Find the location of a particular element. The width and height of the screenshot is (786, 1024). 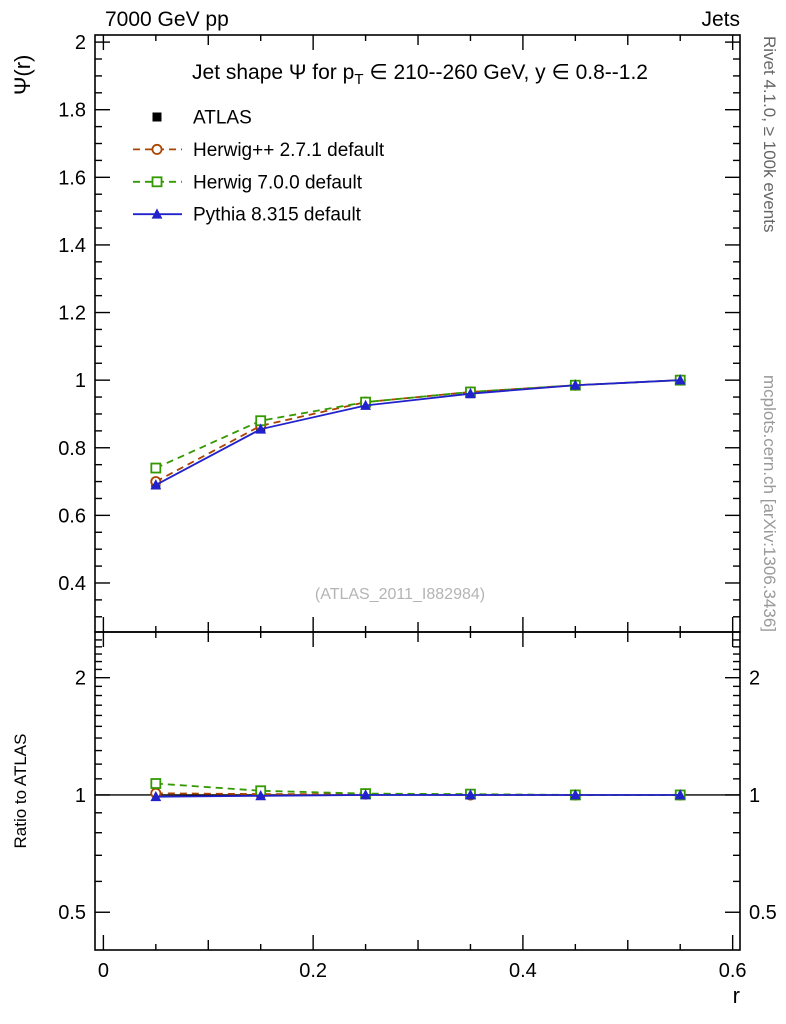

legend-item: Herwig++ 2.7.1 default is located at coordinates (259, 150).